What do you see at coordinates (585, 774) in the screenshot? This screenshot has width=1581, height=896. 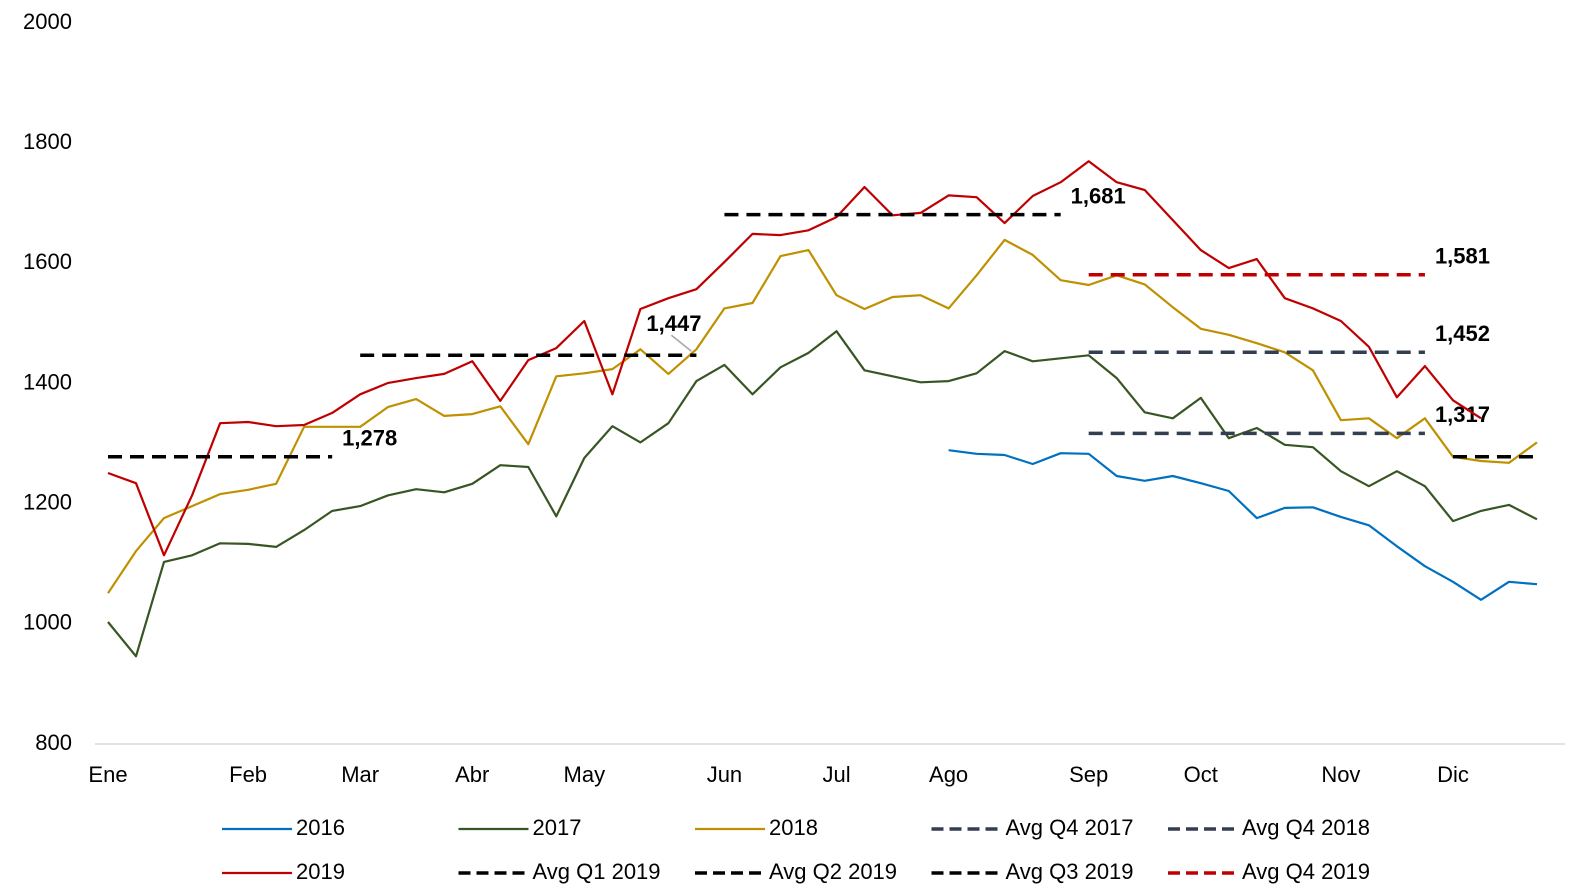 I see `x-tick-label: May` at bounding box center [585, 774].